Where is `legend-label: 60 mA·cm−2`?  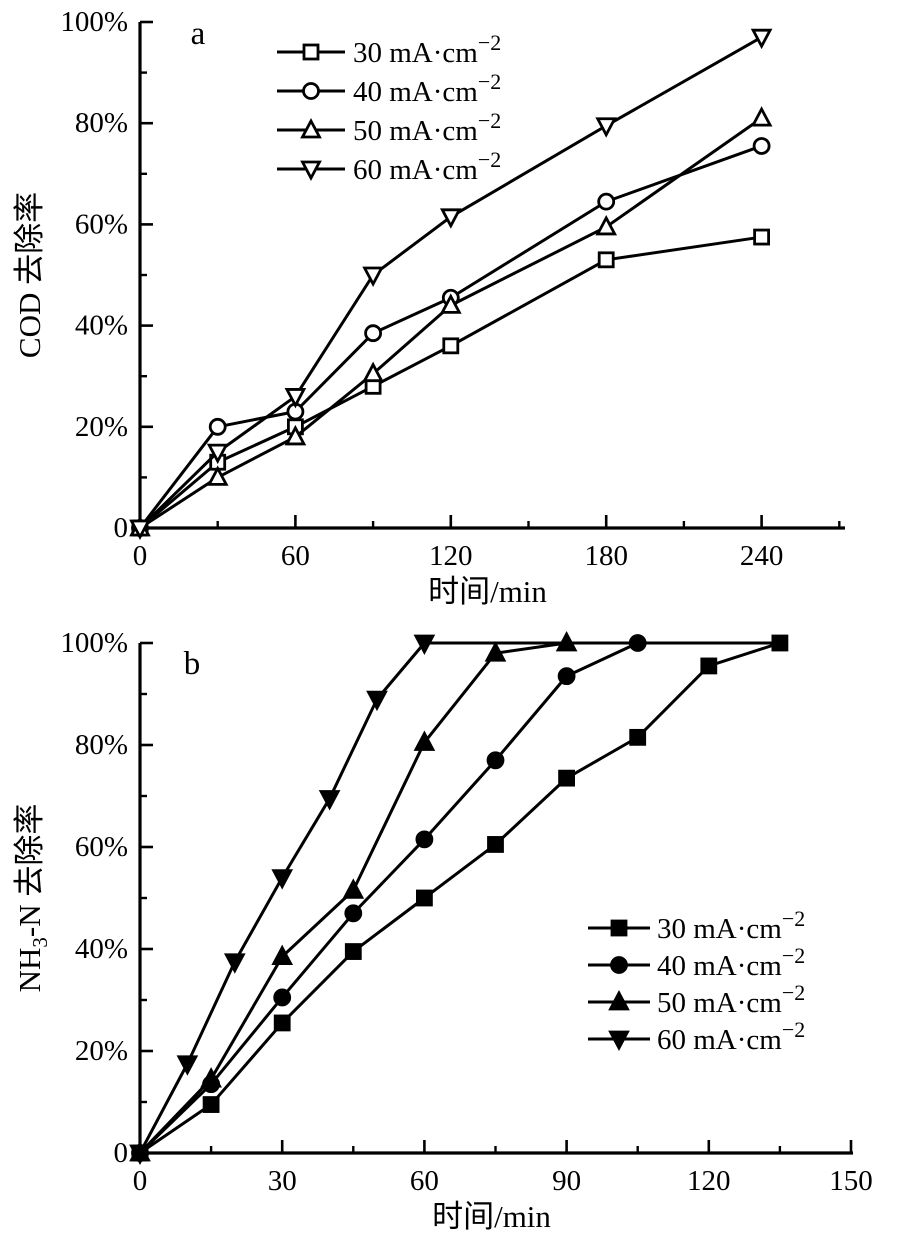 legend-label: 60 mA·cm−2 is located at coordinates (427, 166).